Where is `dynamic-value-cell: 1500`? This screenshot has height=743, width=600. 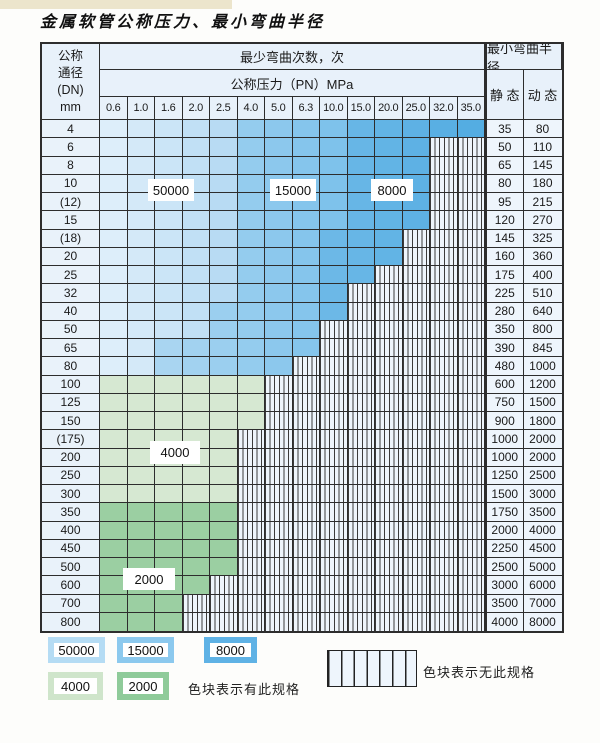 dynamic-value-cell: 1500 is located at coordinates (542, 402).